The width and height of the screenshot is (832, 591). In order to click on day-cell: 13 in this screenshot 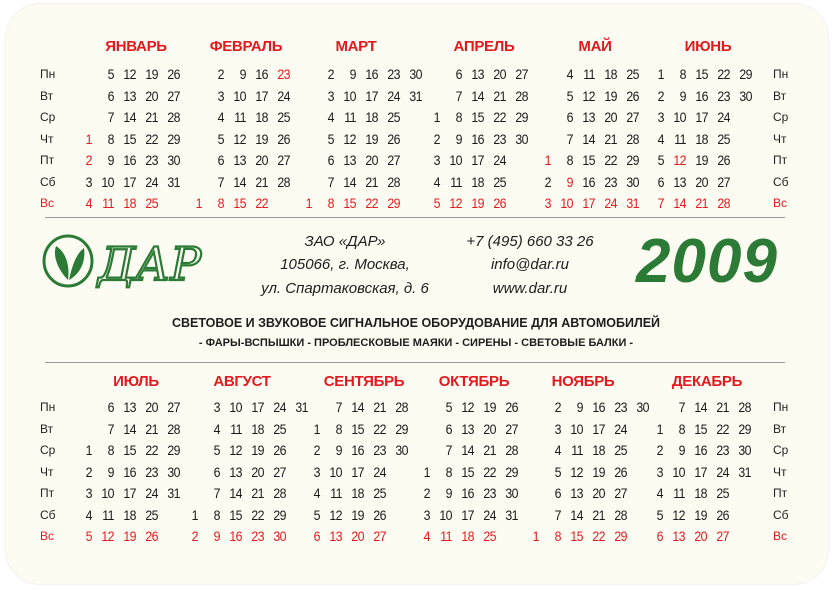, I will do `click(678, 536)`.